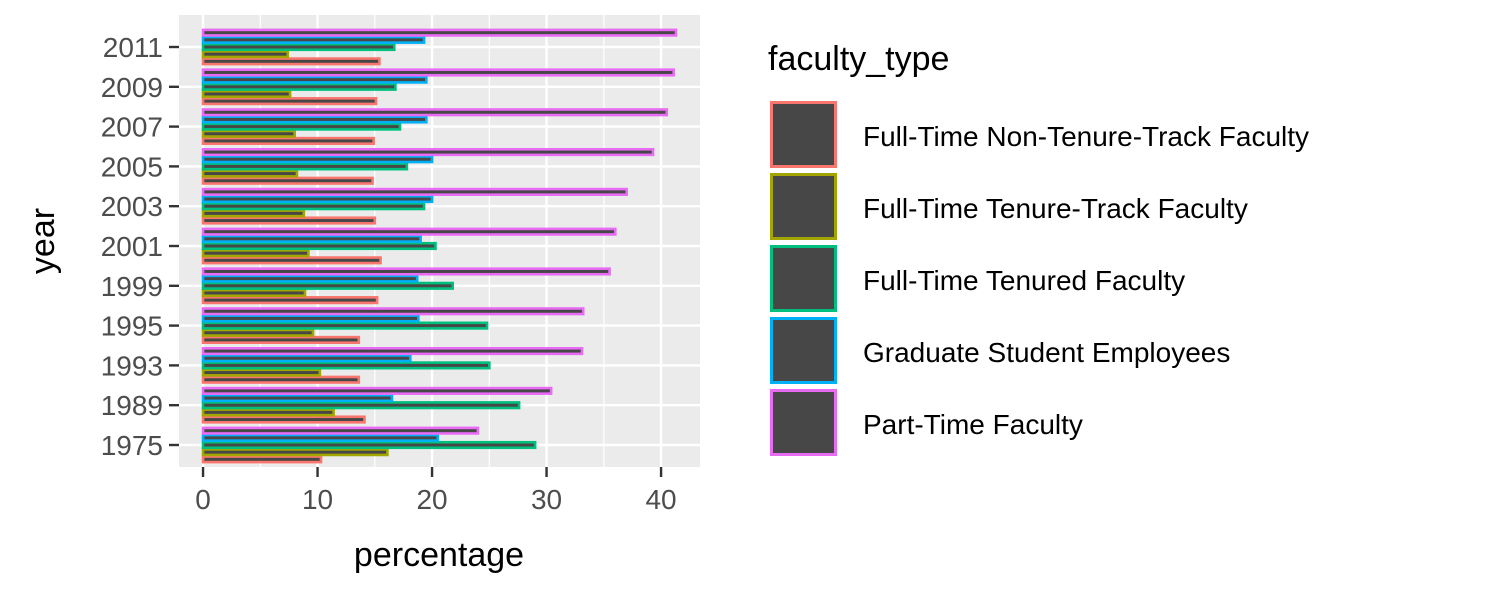 The image size is (1500, 600). I want to click on y-tick-label: 1989, so click(132, 405).